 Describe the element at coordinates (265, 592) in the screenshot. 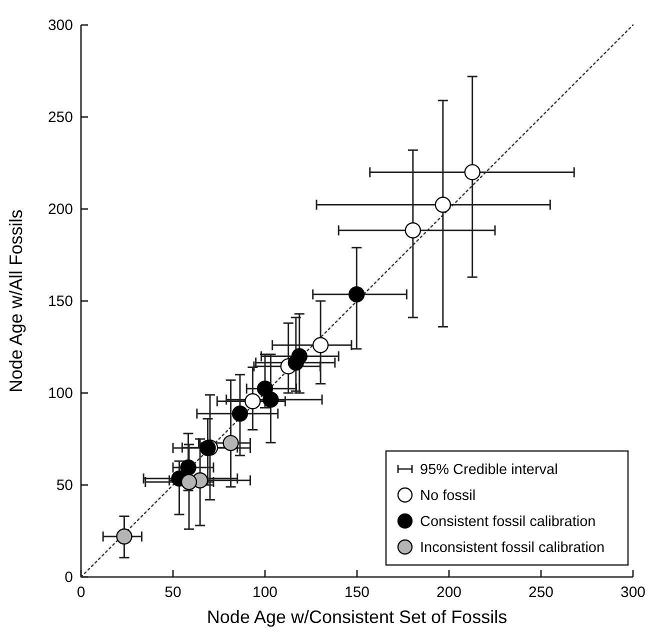

I see `x-tick-label: 100` at that location.